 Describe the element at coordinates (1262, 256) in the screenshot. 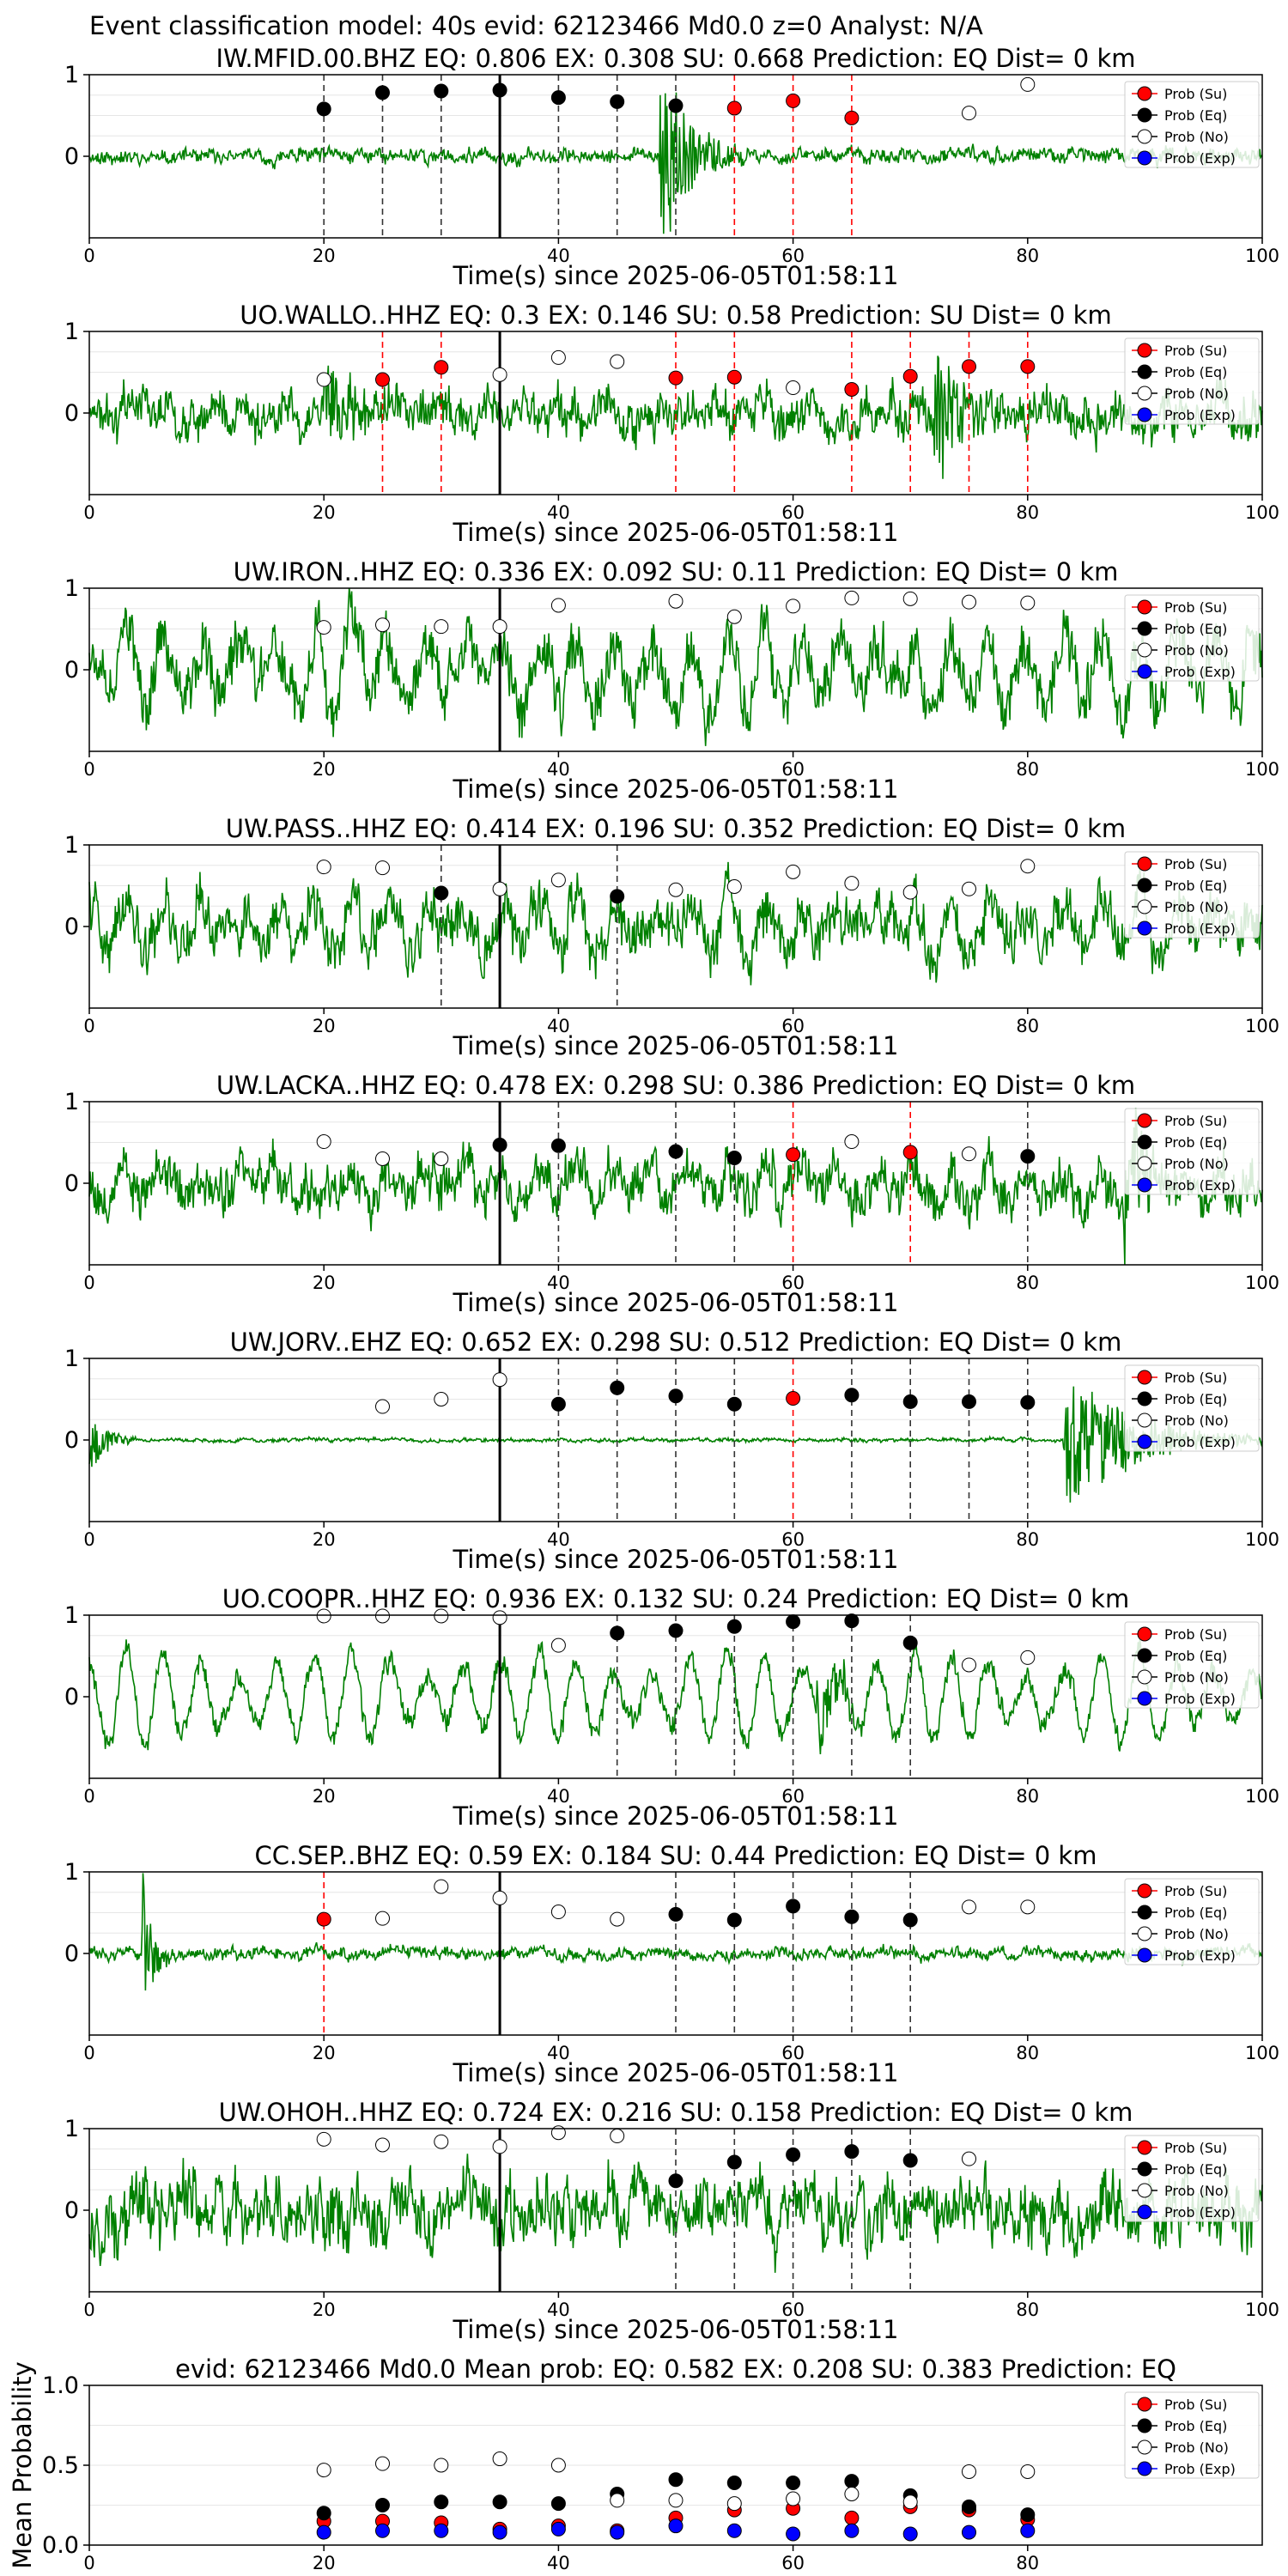

I see `x-tick-label: 100` at that location.